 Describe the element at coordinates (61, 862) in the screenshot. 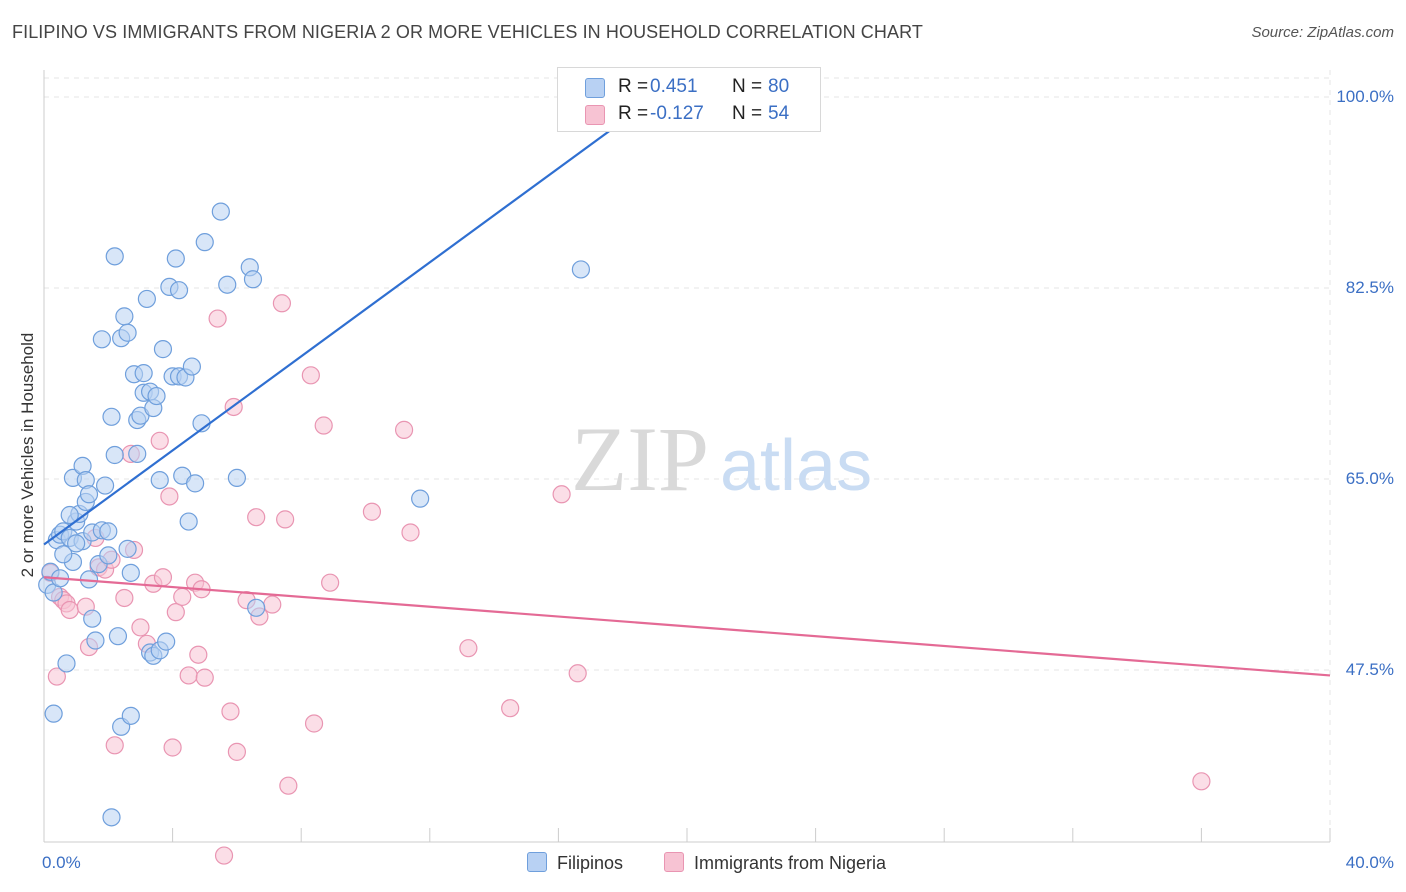

I see `x-tick-min: 0.0%` at that location.